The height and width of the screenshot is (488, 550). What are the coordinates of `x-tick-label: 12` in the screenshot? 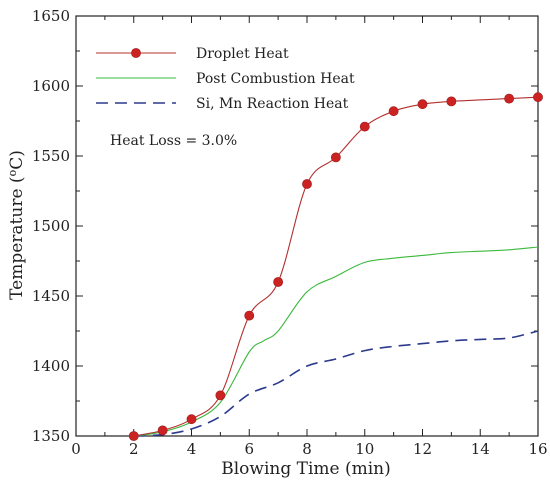 It's located at (422, 449).